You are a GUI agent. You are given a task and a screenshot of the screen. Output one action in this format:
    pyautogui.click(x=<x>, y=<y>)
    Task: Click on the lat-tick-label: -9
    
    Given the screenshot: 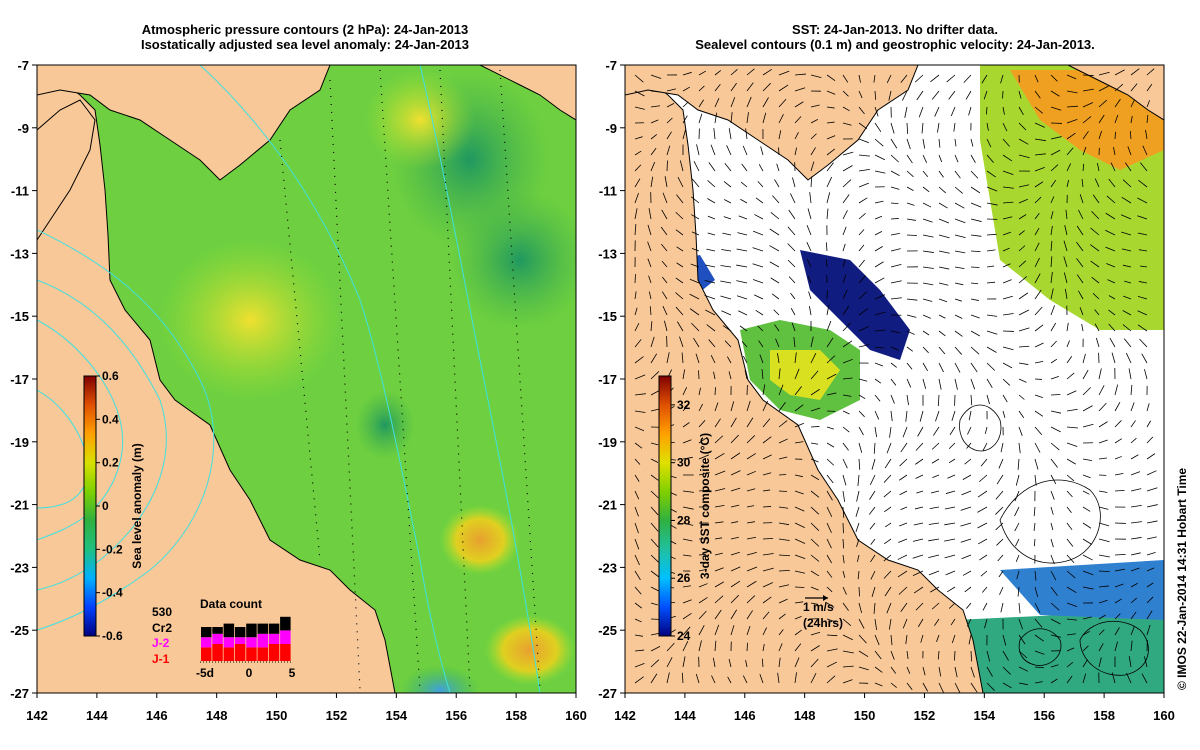 What is the action you would take?
    pyautogui.click(x=611, y=128)
    